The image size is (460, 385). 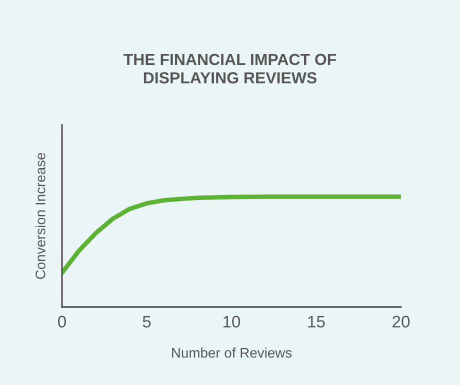 What do you see at coordinates (62, 322) in the screenshot?
I see `x-tick-label: 0` at bounding box center [62, 322].